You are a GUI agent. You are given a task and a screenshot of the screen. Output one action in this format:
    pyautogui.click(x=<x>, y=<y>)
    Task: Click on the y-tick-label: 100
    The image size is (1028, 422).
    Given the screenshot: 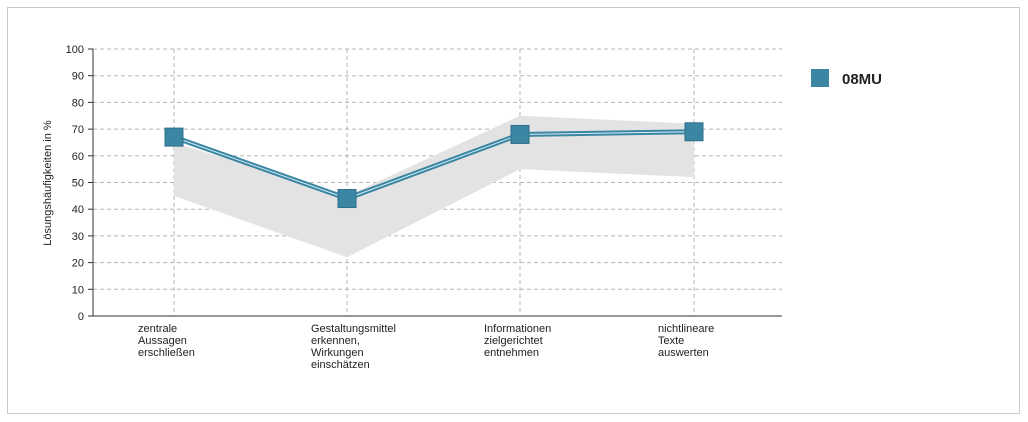 What is the action you would take?
    pyautogui.click(x=75, y=50)
    